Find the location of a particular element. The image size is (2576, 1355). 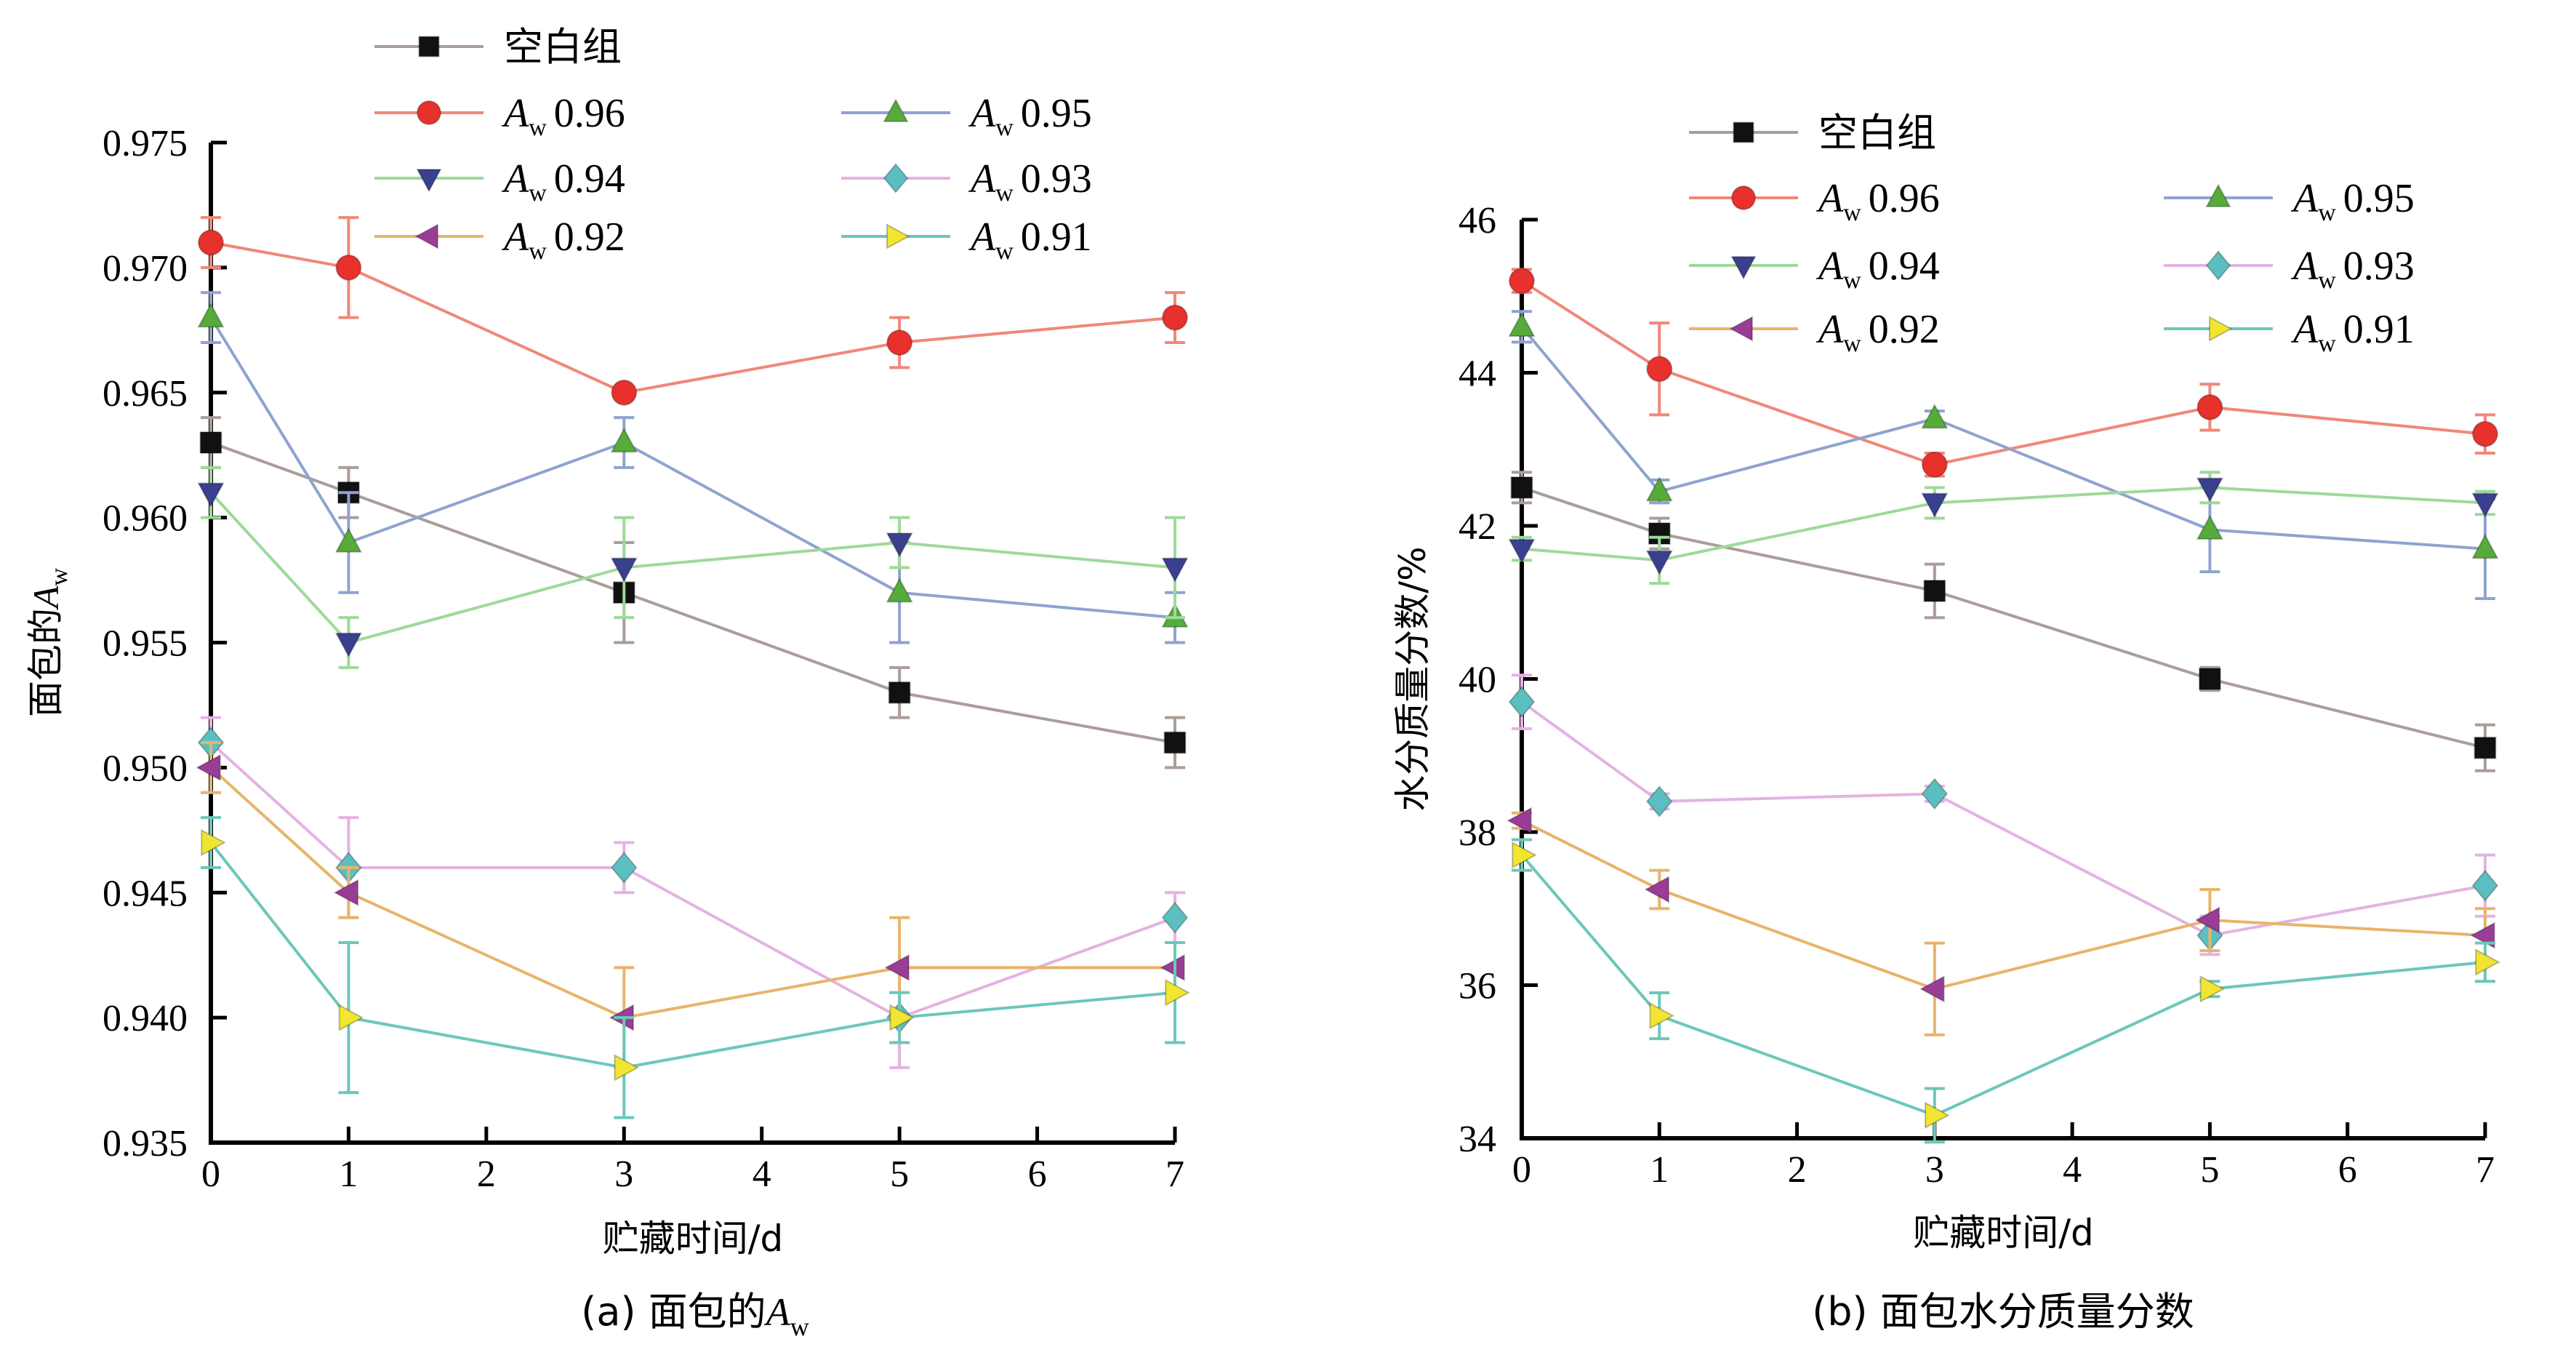

y-tick-label: 34 is located at coordinates (1477, 1139).